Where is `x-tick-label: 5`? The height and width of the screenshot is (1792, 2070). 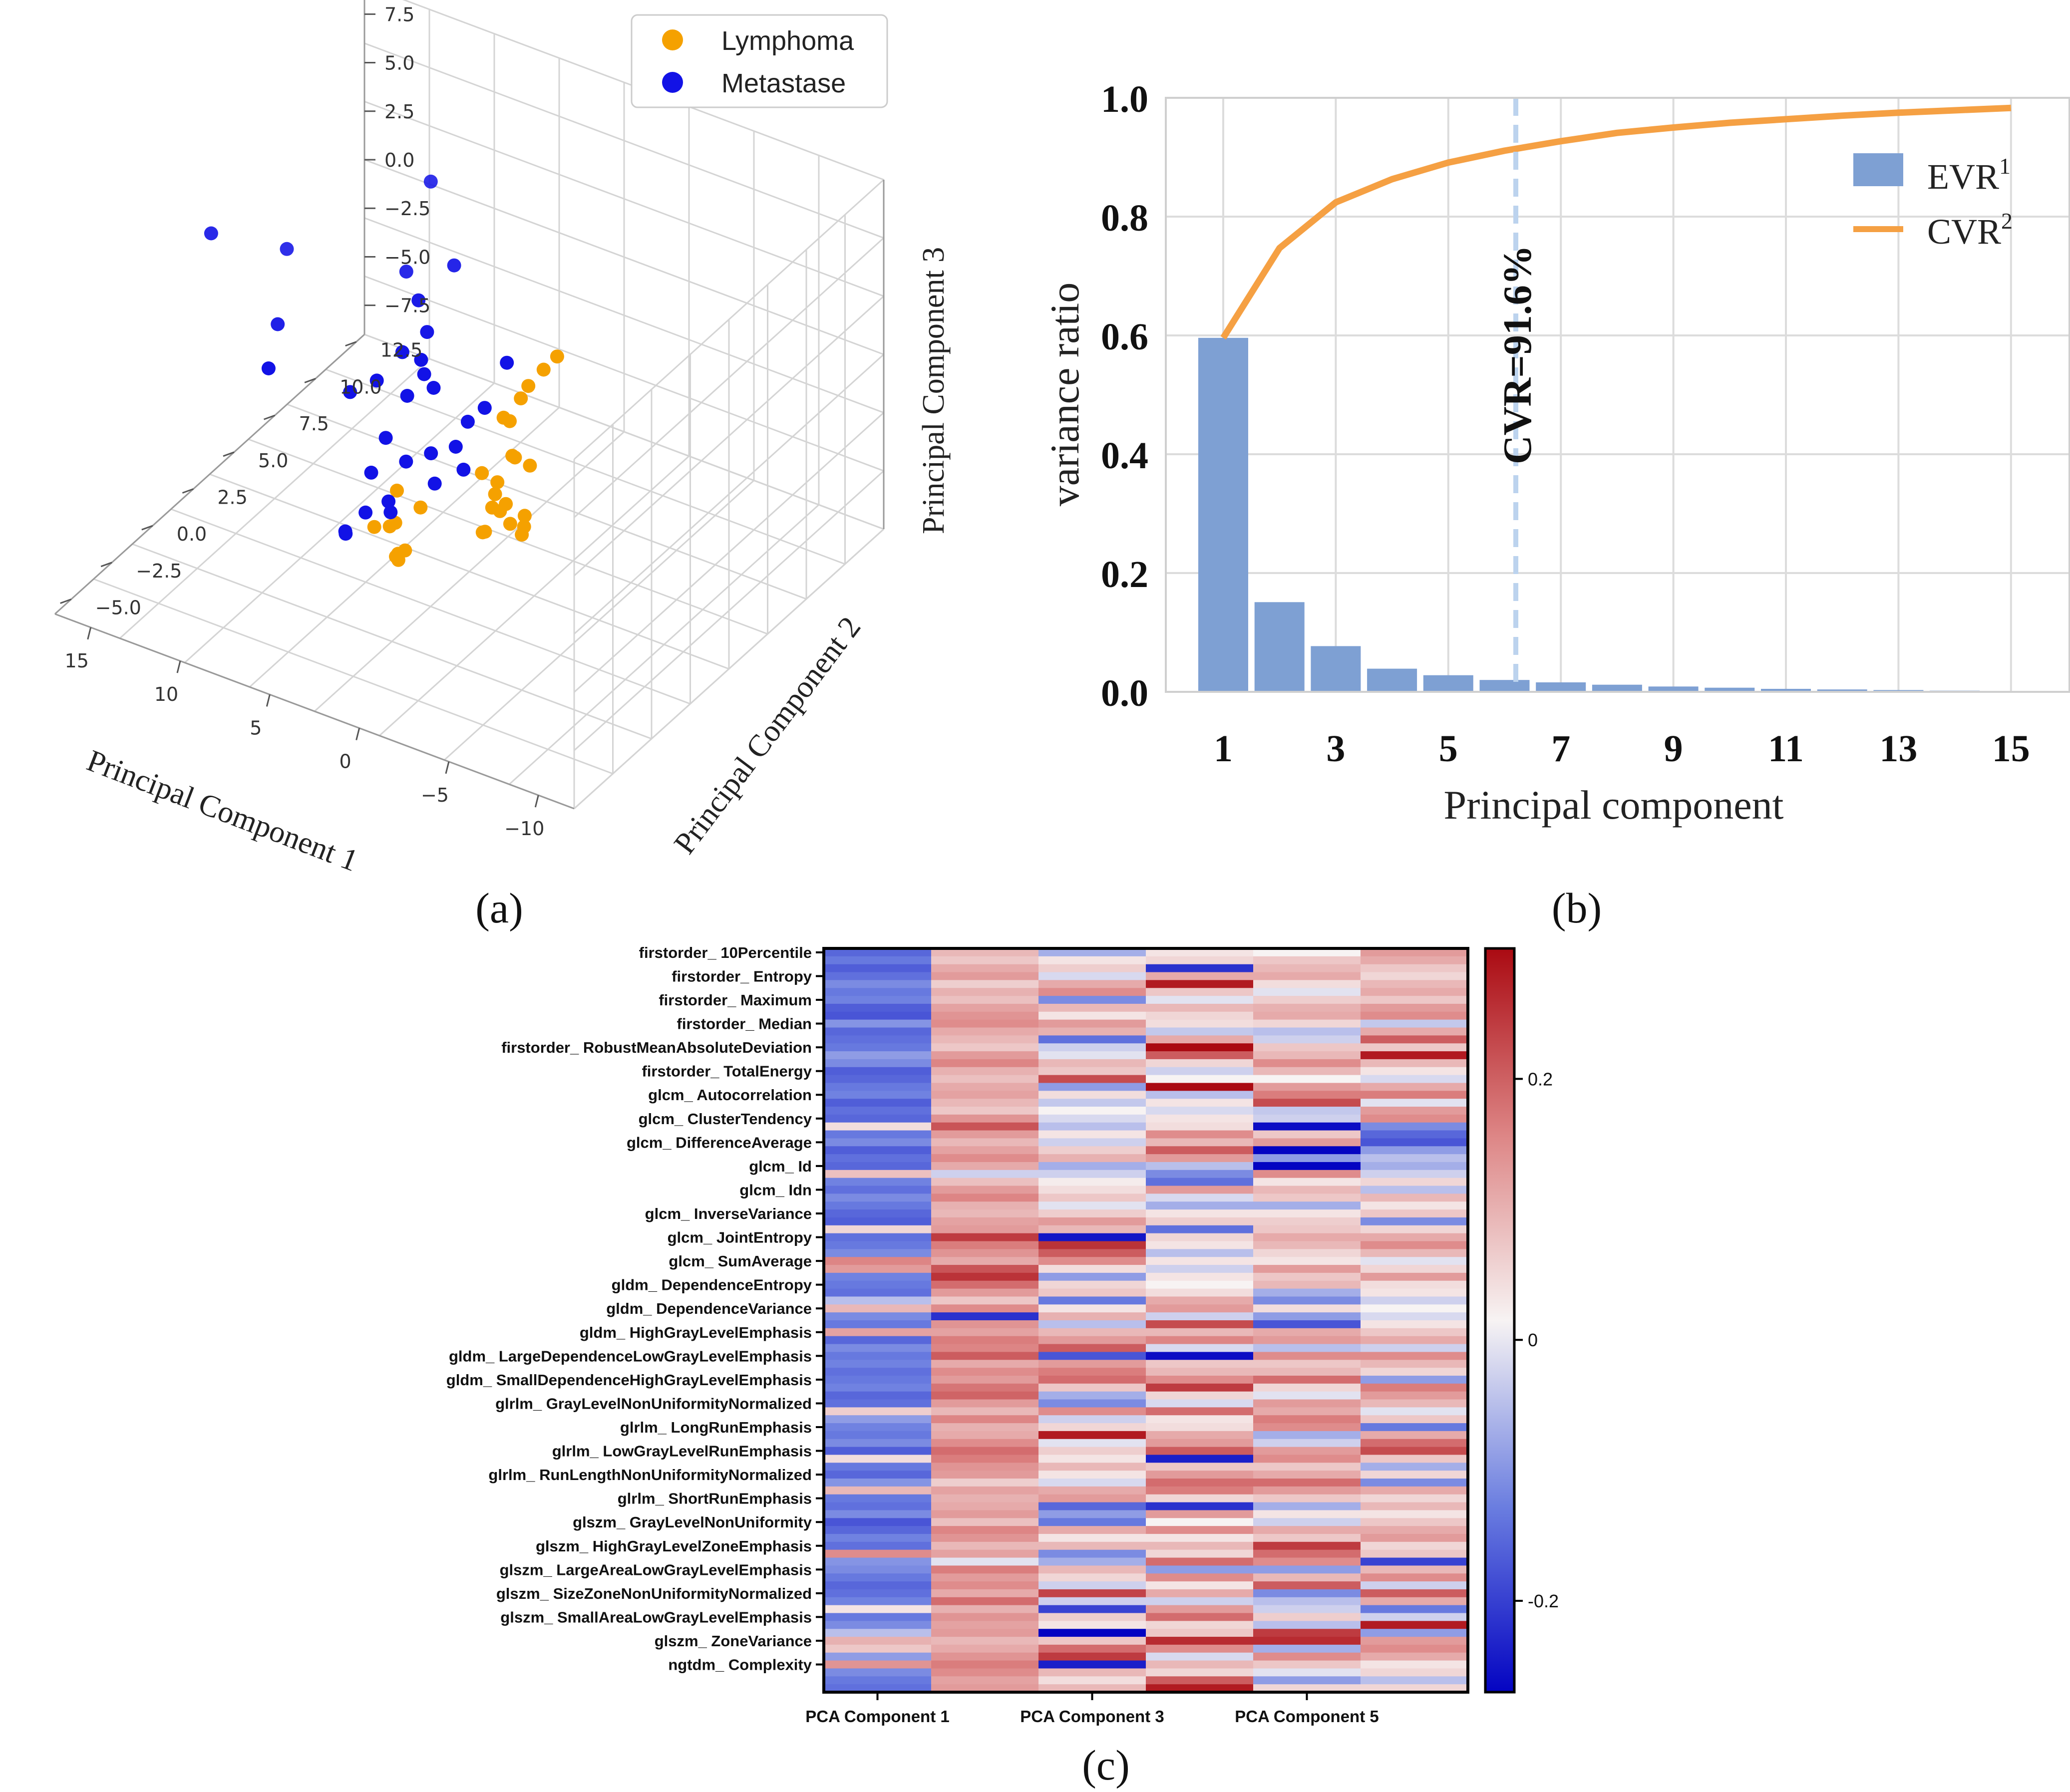 x-tick-label: 5 is located at coordinates (1448, 749).